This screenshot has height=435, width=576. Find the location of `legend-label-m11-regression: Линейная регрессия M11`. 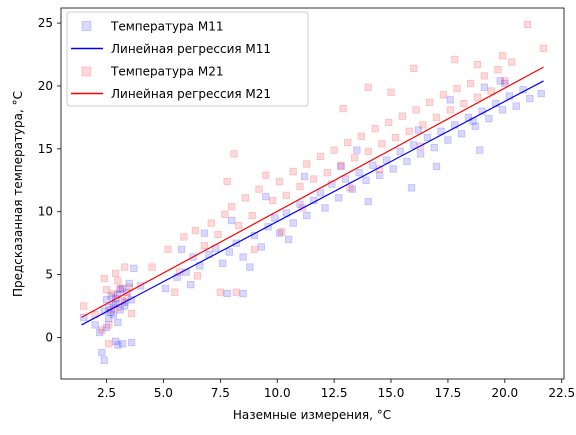

legend-label-m11-regression: Линейная регрессия M11 is located at coordinates (191, 49).